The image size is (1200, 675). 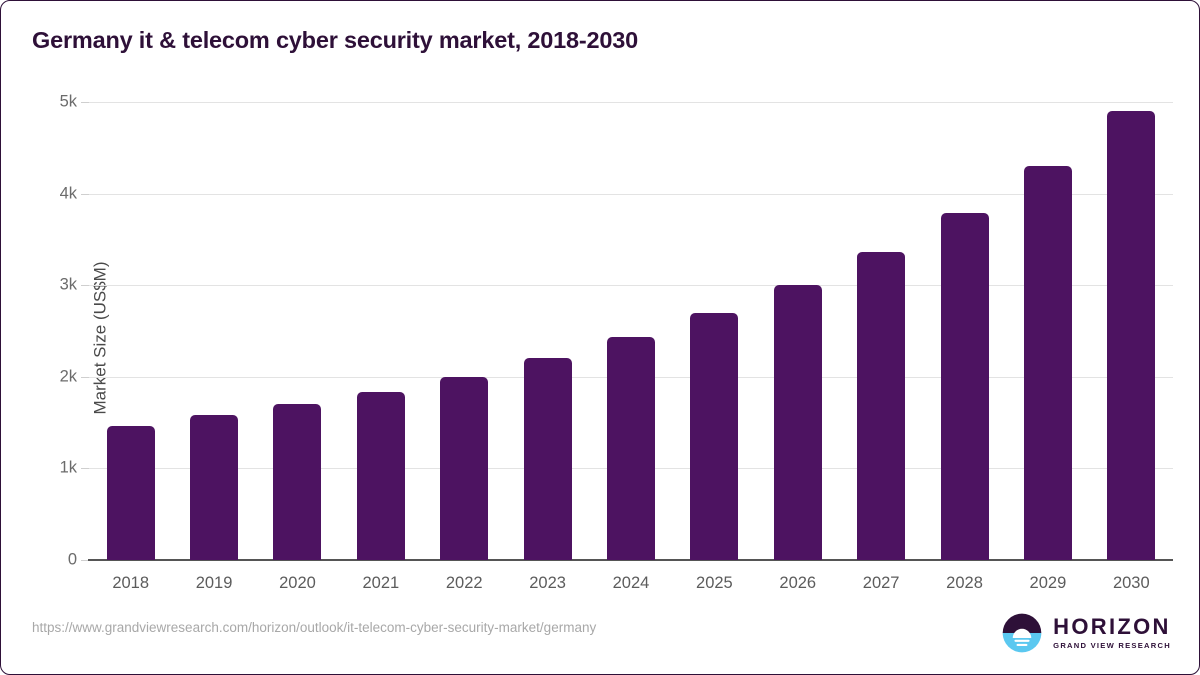 I want to click on x-tick-label: 2027, so click(x=881, y=583).